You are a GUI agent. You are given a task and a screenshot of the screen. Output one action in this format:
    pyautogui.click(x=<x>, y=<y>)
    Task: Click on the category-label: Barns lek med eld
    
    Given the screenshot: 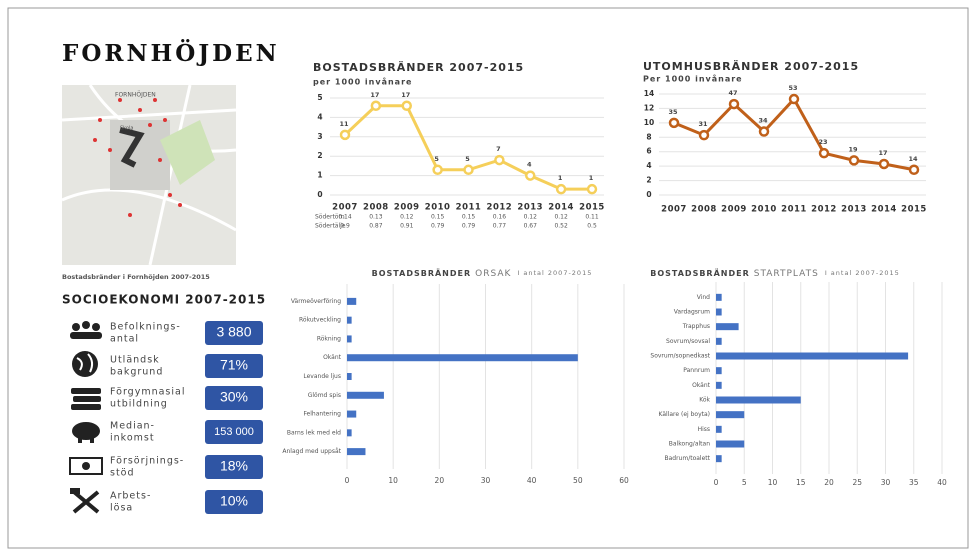 What is the action you would take?
    pyautogui.click(x=314, y=432)
    